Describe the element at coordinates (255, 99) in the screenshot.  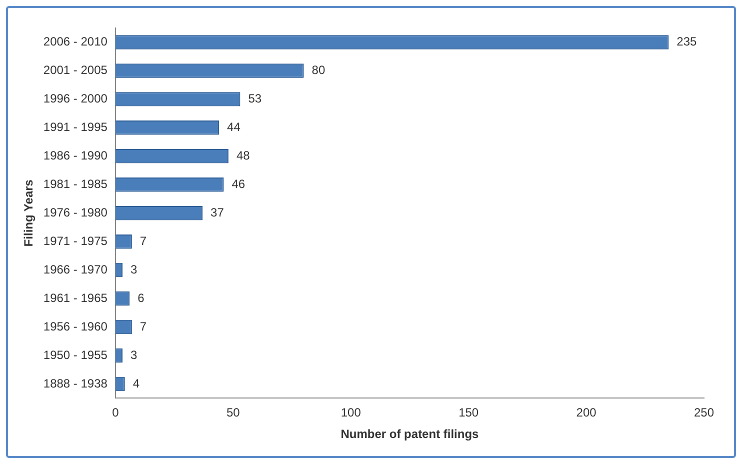
I see `data-label: 53` at that location.